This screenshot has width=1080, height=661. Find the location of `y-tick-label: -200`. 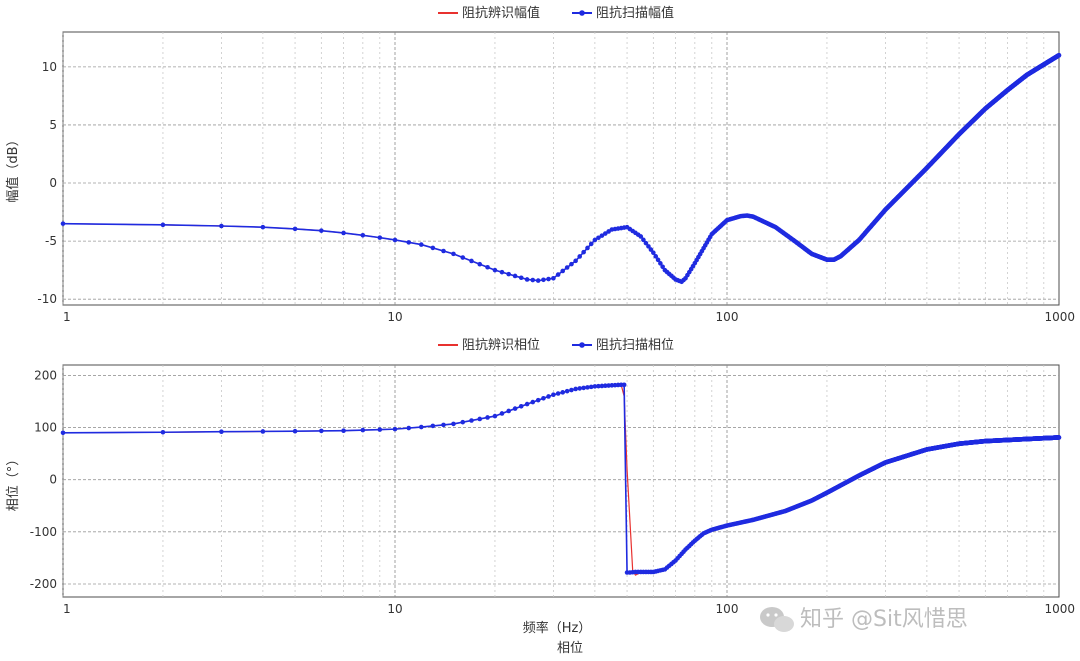

y-tick-label: -200 is located at coordinates (43, 584).